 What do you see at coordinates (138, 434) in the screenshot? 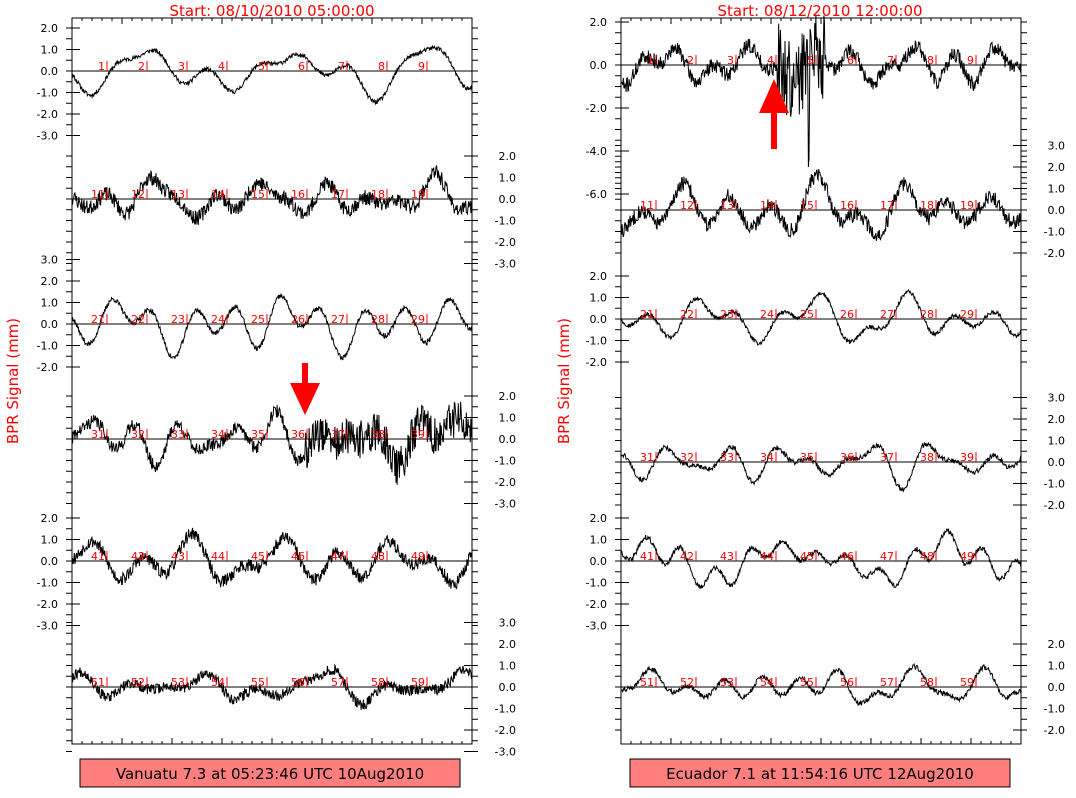
I see `station-label: 32` at bounding box center [138, 434].